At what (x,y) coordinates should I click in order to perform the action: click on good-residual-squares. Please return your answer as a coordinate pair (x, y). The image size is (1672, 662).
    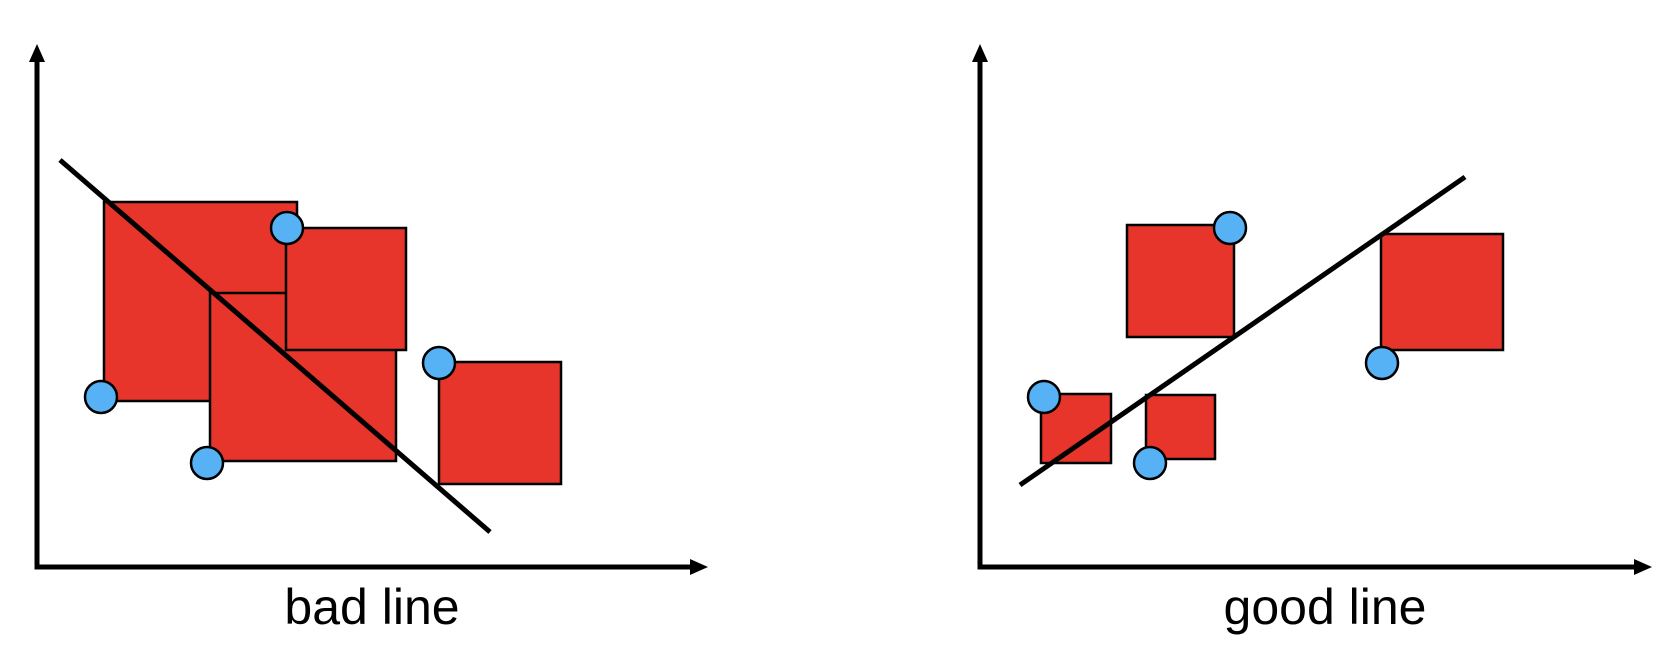
    Looking at the image, I should click on (1272, 344).